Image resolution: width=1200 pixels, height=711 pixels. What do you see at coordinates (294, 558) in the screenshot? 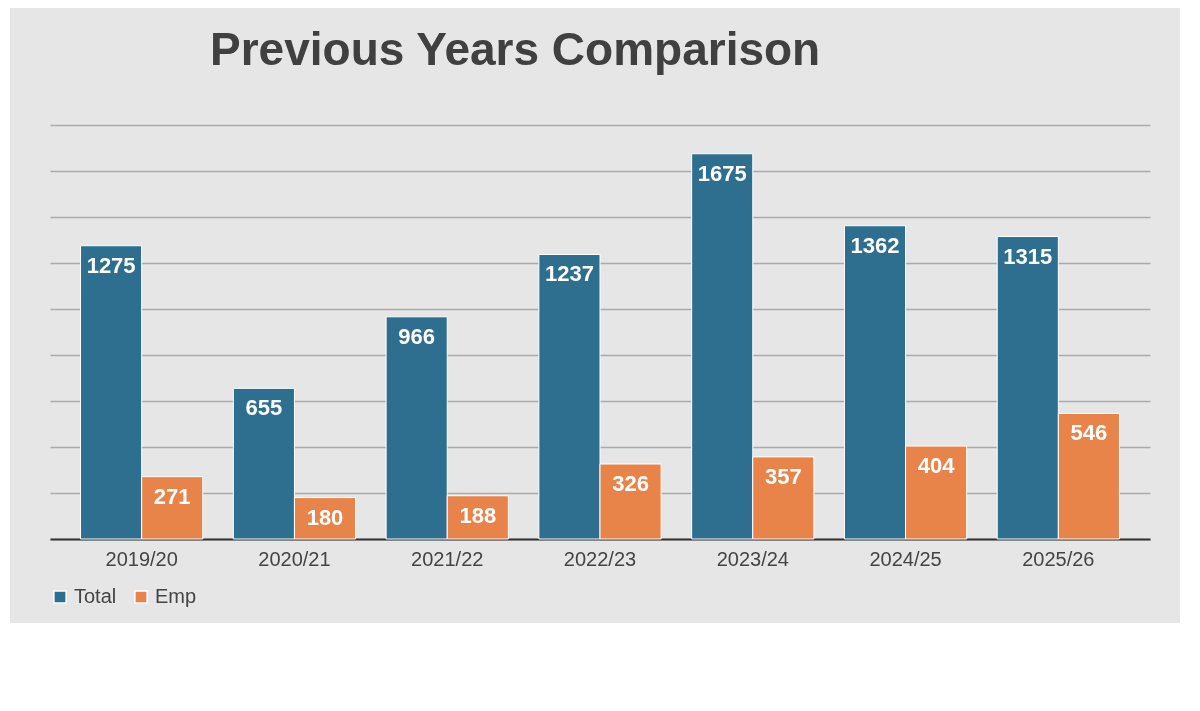
I see `x-tick-label: 2020/21` at bounding box center [294, 558].